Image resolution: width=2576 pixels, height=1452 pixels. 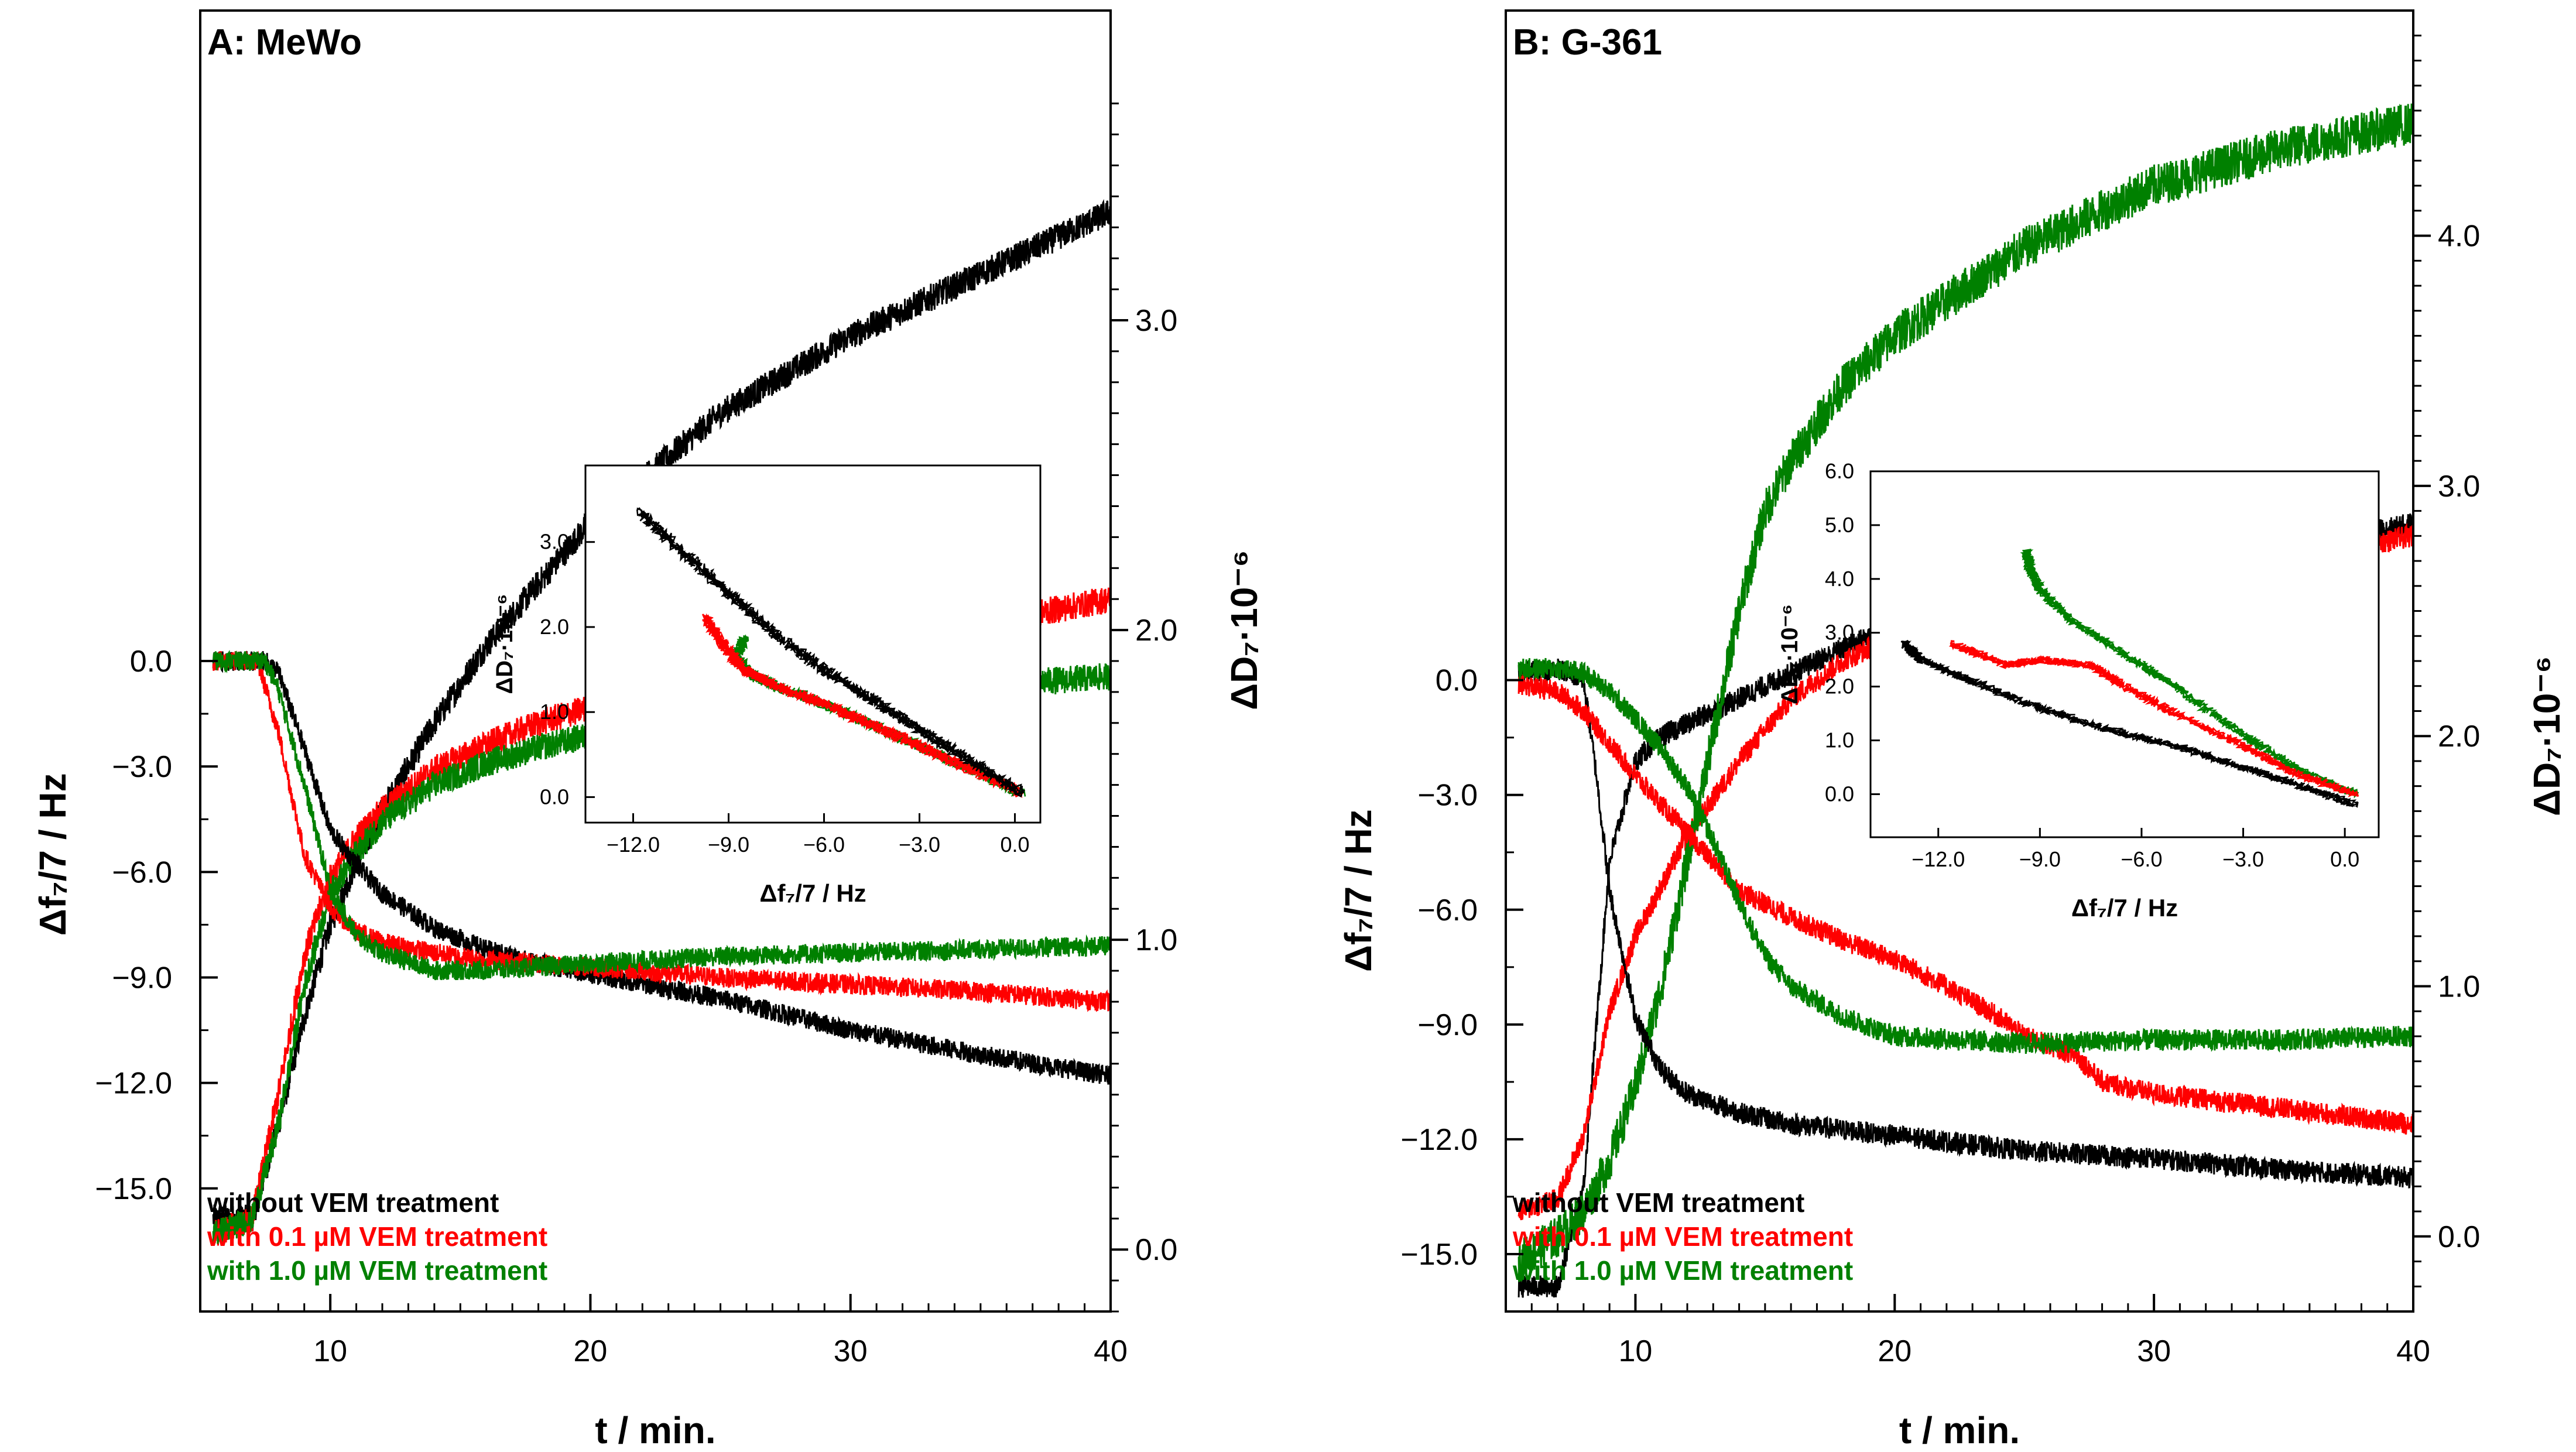 What do you see at coordinates (1839, 525) in the screenshot?
I see `inset-y-tick-label: 5.0` at bounding box center [1839, 525].